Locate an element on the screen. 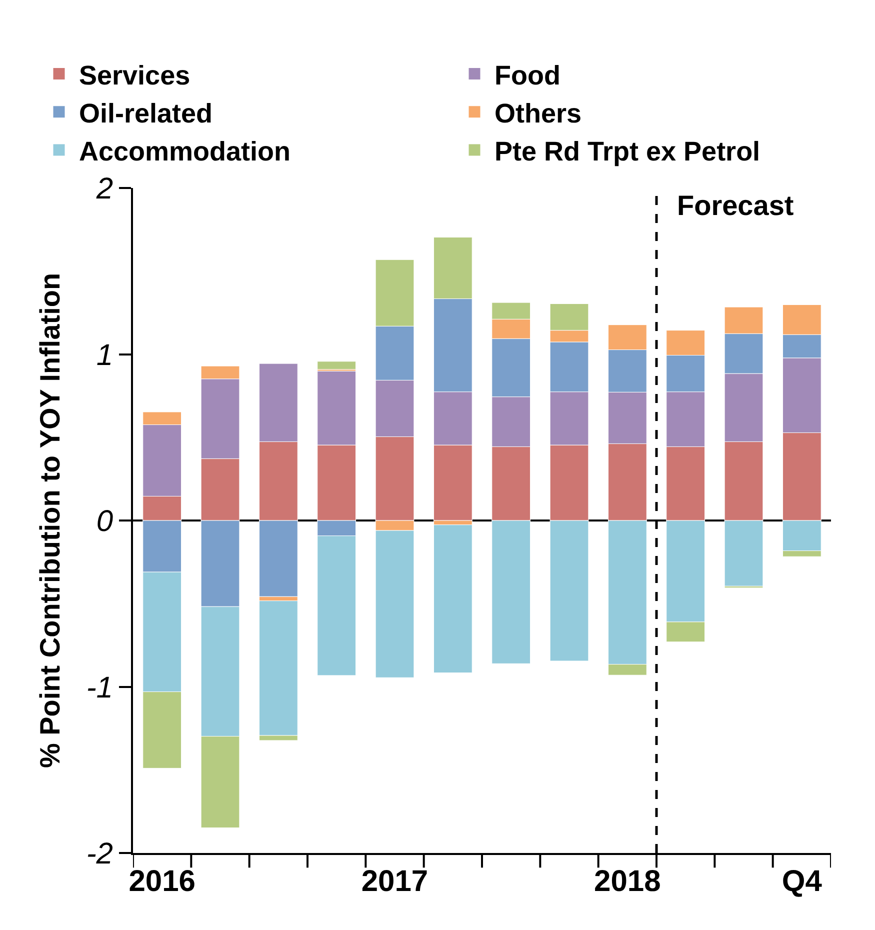  legend-label: Services is located at coordinates (134, 75).